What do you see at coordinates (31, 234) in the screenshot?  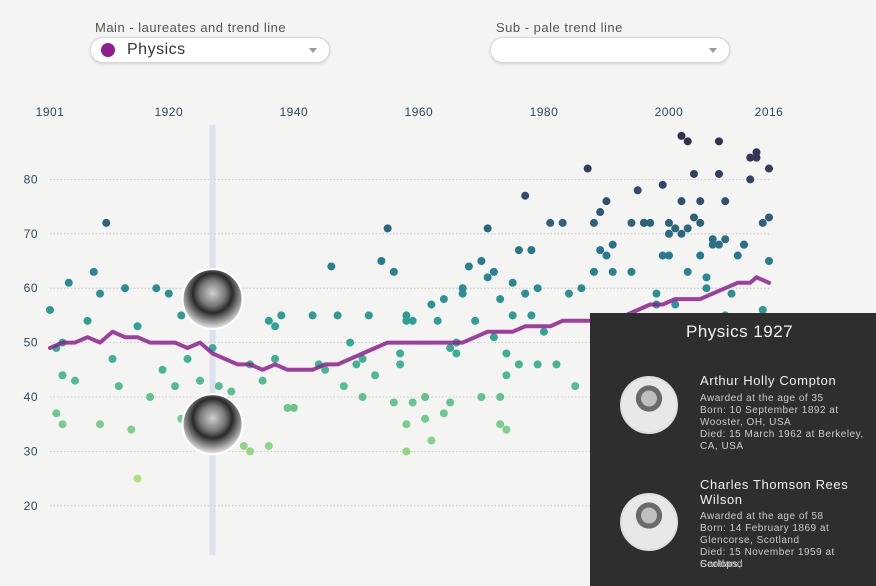 I see `y-tick-label: 70` at bounding box center [31, 234].